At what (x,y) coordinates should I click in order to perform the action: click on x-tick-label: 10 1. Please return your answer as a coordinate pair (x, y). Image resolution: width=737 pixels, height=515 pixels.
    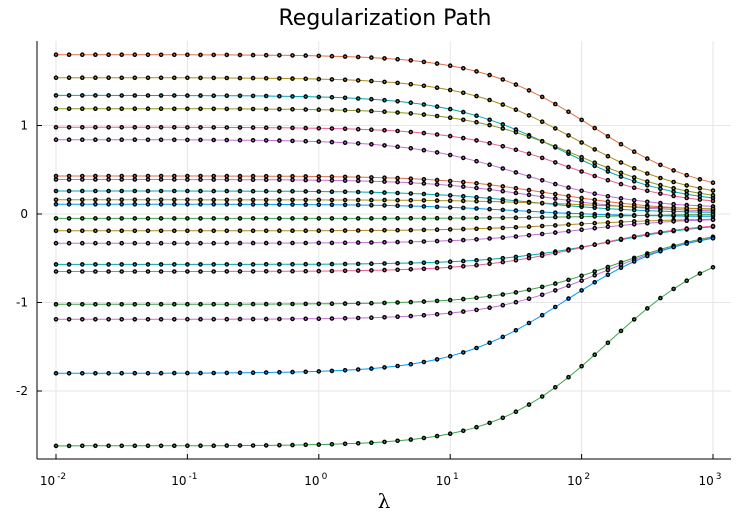
    Looking at the image, I should click on (447, 480).